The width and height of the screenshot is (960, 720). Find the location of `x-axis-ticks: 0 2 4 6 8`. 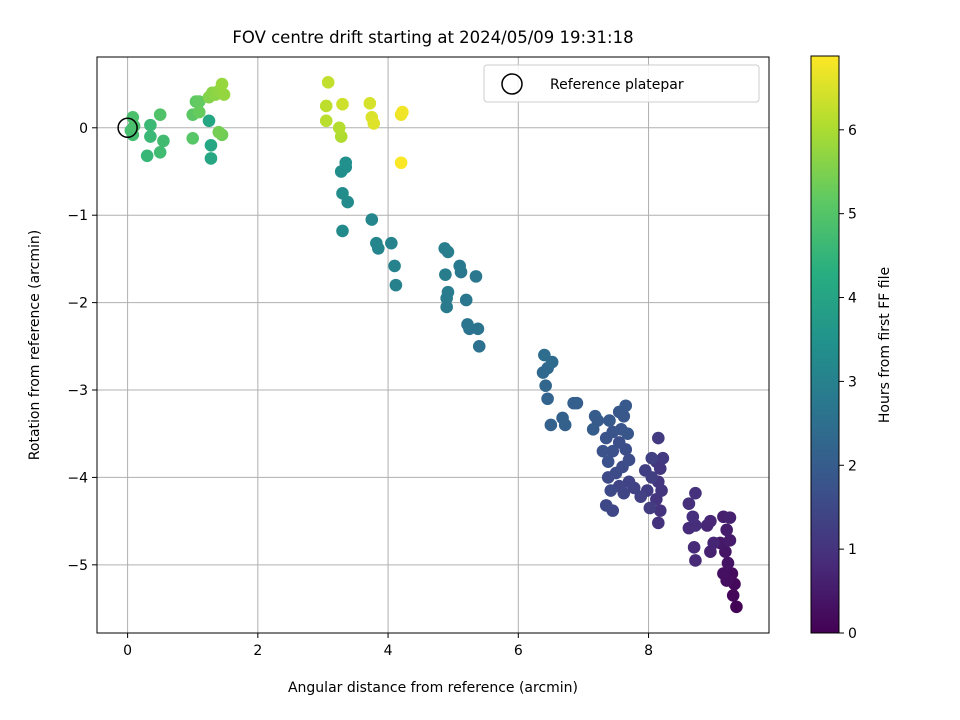

x-axis-ticks: 0 2 4 6 8 is located at coordinates (388, 646).